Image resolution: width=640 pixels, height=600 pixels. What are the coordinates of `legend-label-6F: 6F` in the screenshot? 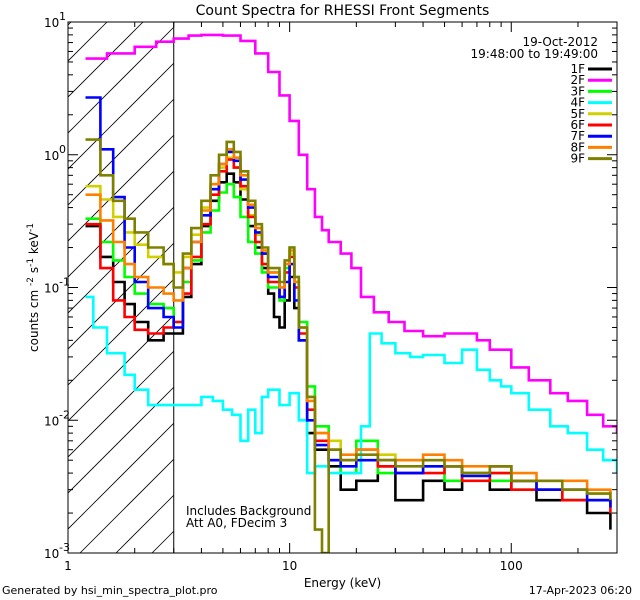 It's located at (577, 125).